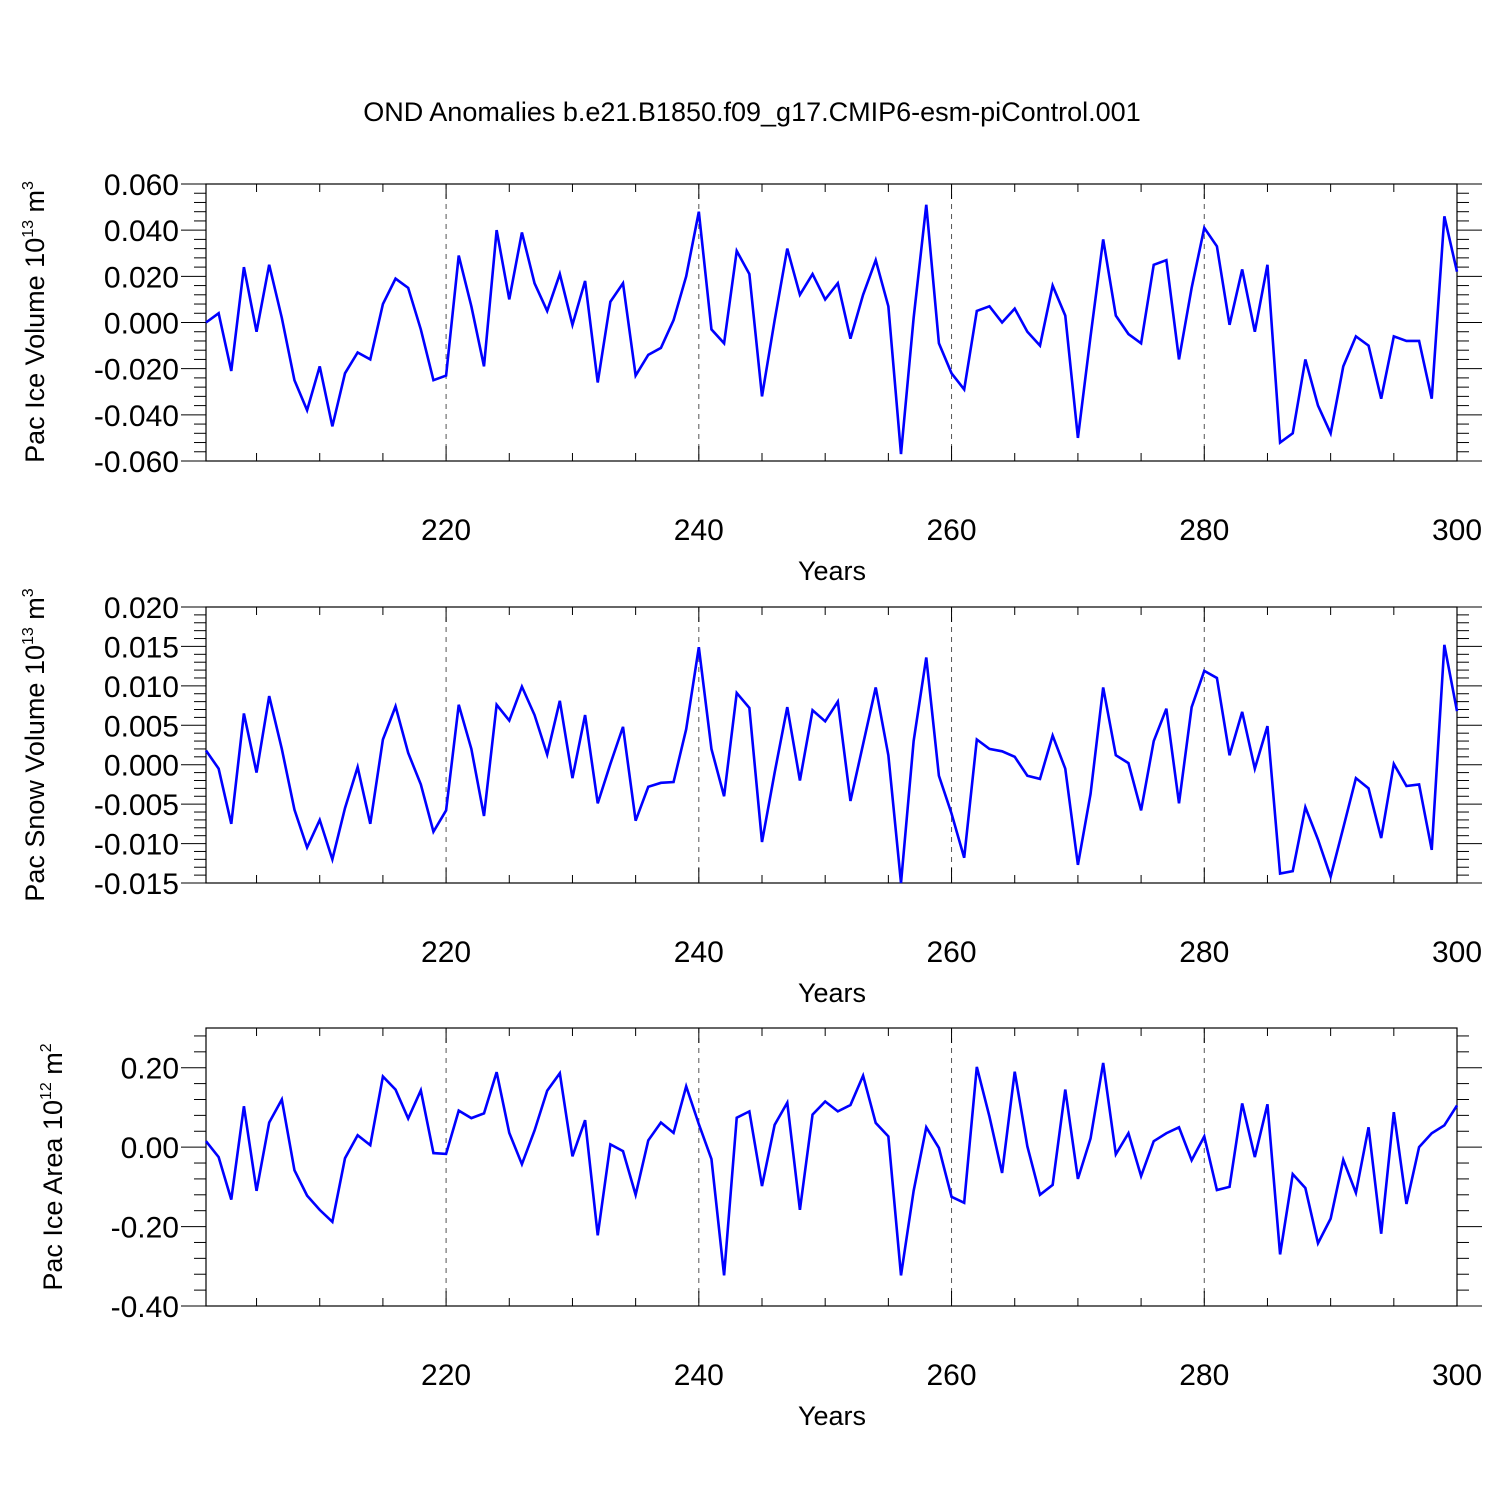  Describe the element at coordinates (136, 884) in the screenshot. I see `y-tick-label: -0.015` at that location.